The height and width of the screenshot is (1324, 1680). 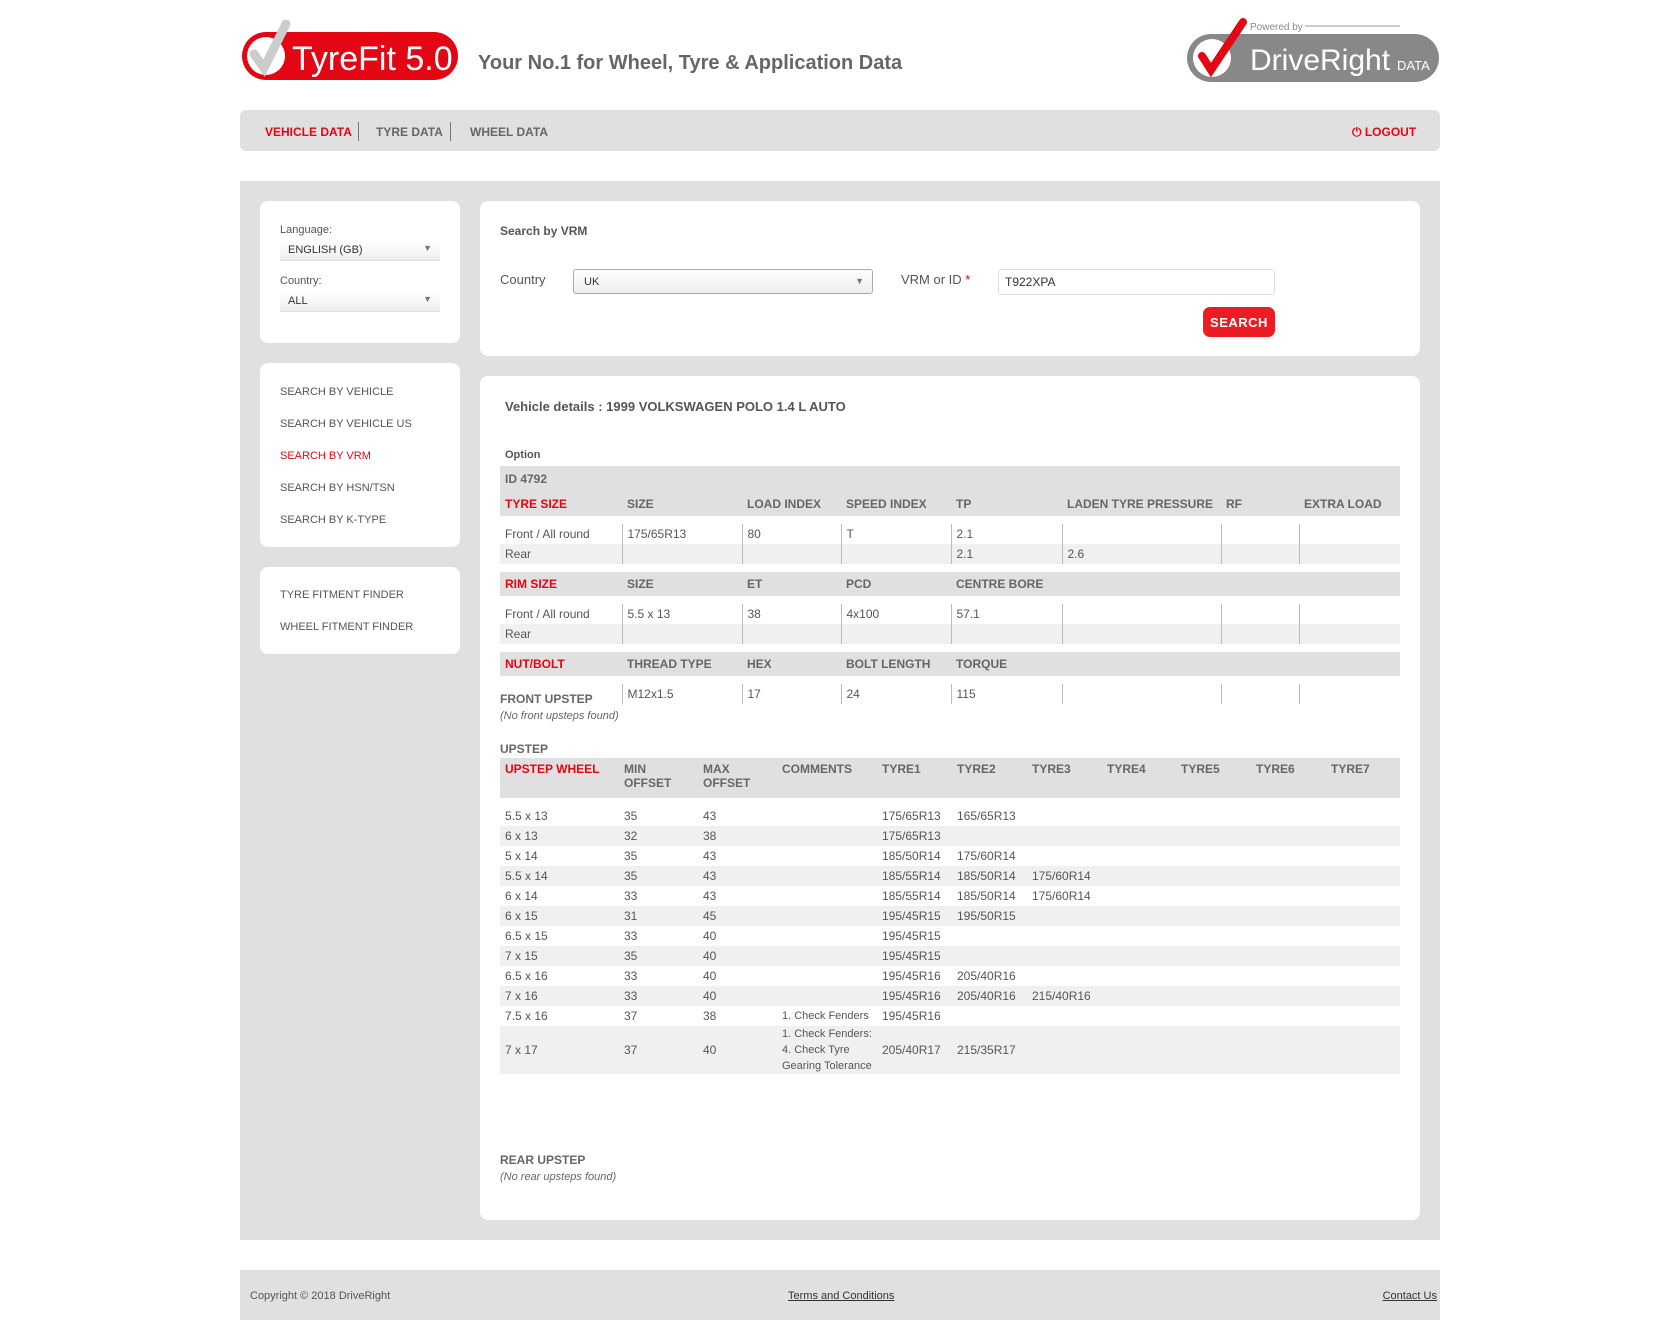 I want to click on cell: TYRE1, so click(x=914, y=778).